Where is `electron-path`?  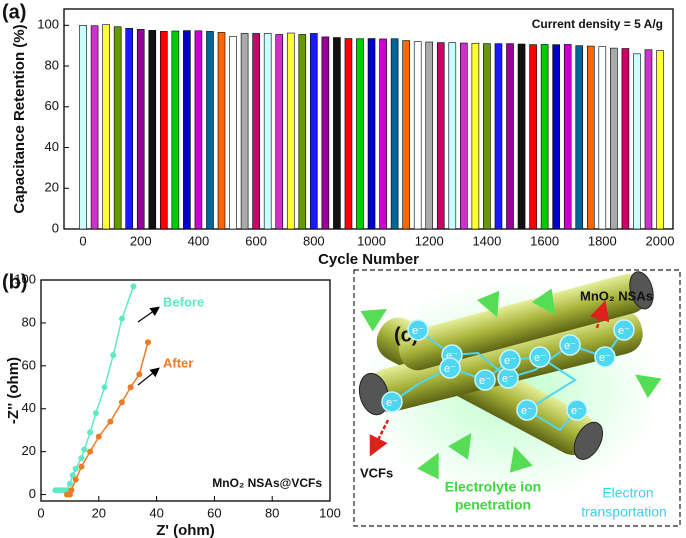 electron-path is located at coordinates (484, 393).